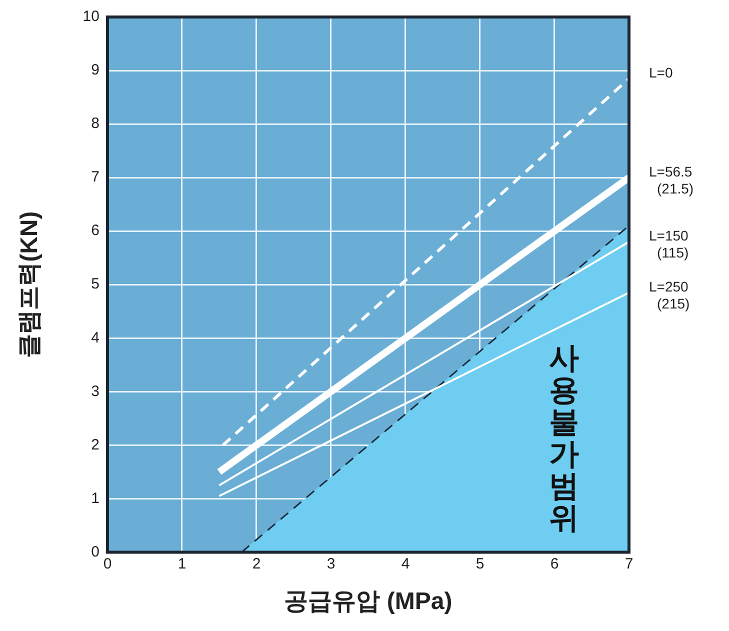 Image resolution: width=729 pixels, height=631 pixels. What do you see at coordinates (671, 179) in the screenshot?
I see `series-label: L=56.5 (21.5)` at bounding box center [671, 179].